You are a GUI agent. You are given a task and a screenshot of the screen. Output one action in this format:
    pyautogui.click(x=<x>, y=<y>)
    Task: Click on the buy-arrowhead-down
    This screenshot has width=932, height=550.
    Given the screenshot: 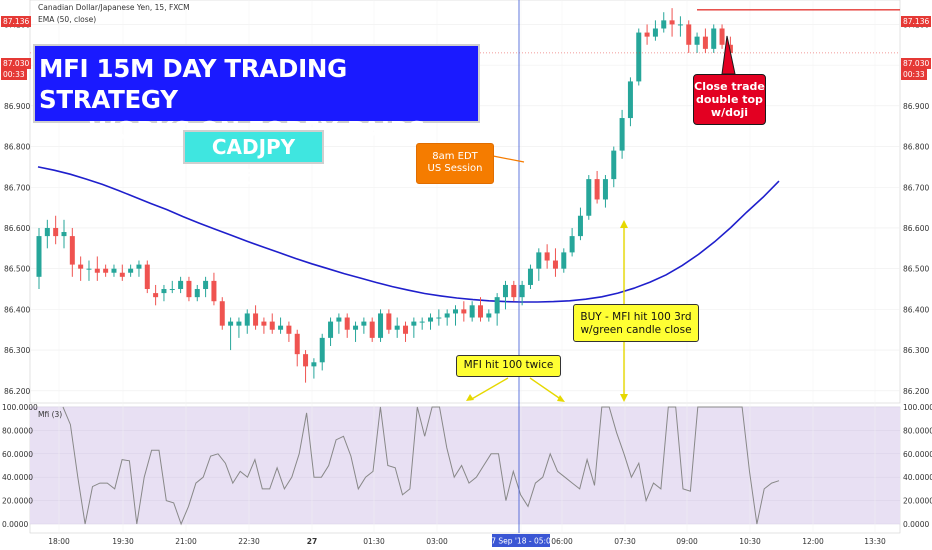 What is the action you would take?
    pyautogui.click(x=624, y=398)
    